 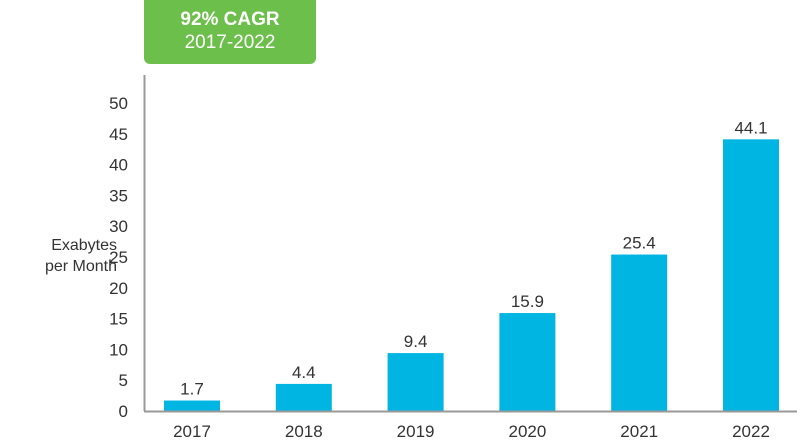 What do you see at coordinates (527, 431) in the screenshot?
I see `x-tick-label: 2020` at bounding box center [527, 431].